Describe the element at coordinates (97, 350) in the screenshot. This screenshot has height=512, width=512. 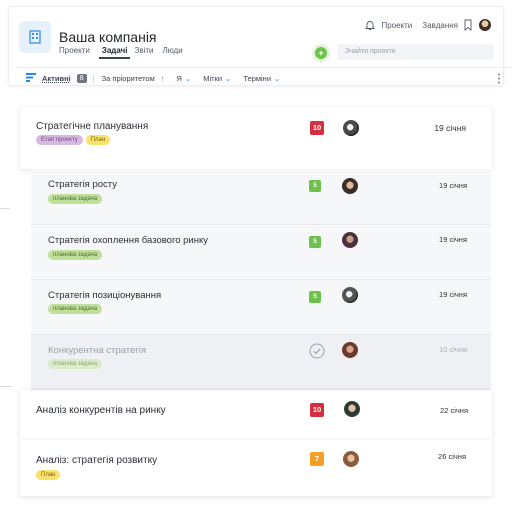
I see `task-title: Конкурентна стратегія` at that location.